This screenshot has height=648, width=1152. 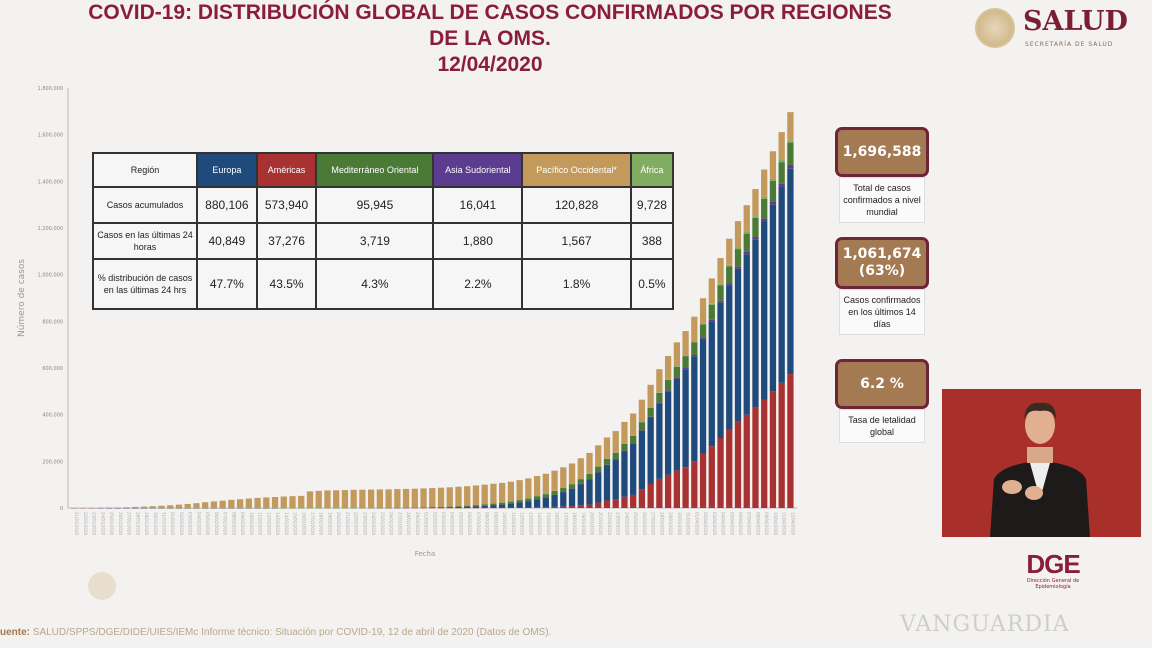 What do you see at coordinates (50, 89) in the screenshot?
I see `y-tick-label: 1,800,000` at bounding box center [50, 89].